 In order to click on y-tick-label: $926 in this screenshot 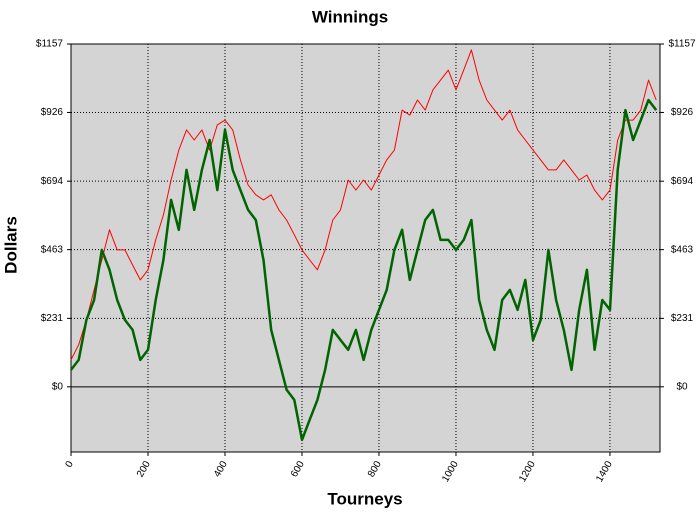, I will do `click(52, 112)`.